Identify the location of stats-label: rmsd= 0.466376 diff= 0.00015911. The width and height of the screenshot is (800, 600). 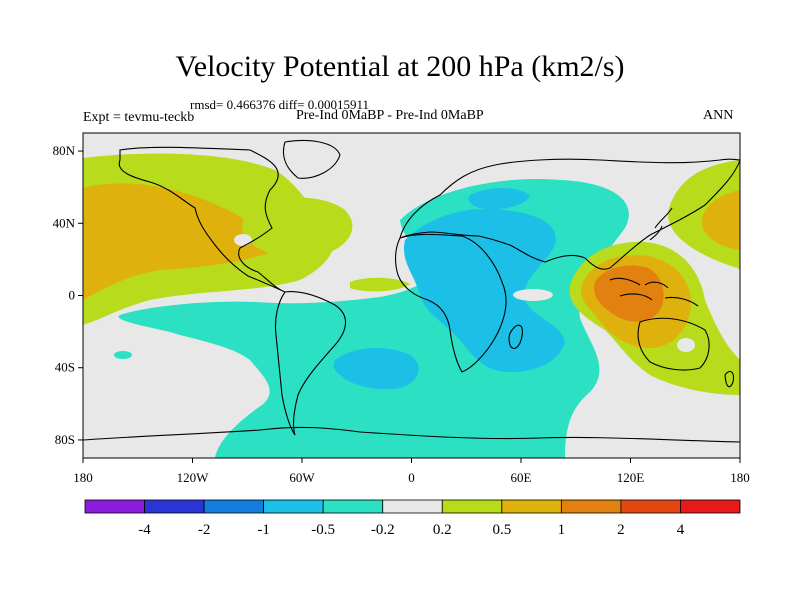
(279, 104).